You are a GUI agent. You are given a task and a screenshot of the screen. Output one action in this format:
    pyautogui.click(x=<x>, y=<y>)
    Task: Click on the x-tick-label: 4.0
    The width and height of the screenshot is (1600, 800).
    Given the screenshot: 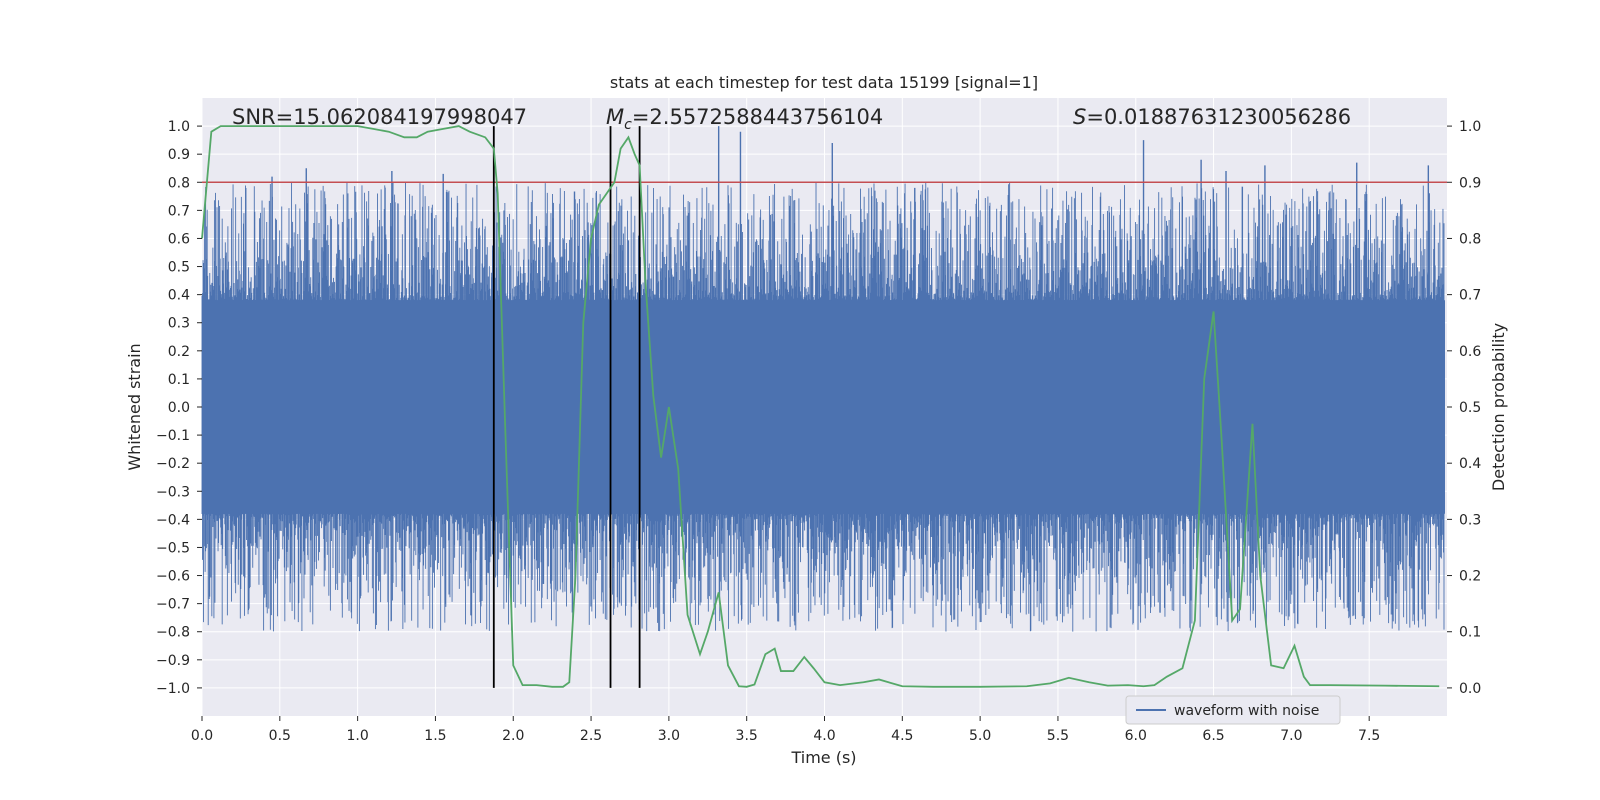 What is the action you would take?
    pyautogui.click(x=824, y=736)
    